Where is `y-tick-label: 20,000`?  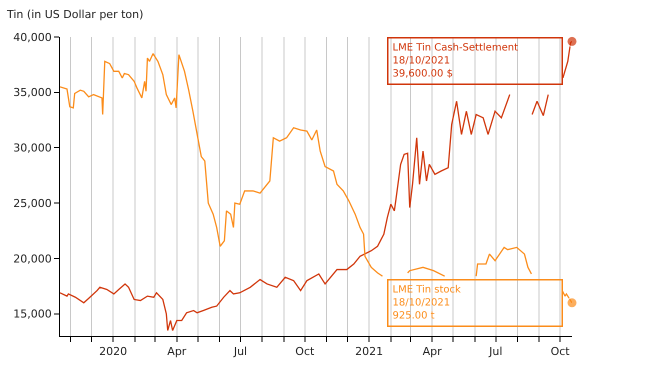 y-tick-label: 20,000 is located at coordinates (32, 259).